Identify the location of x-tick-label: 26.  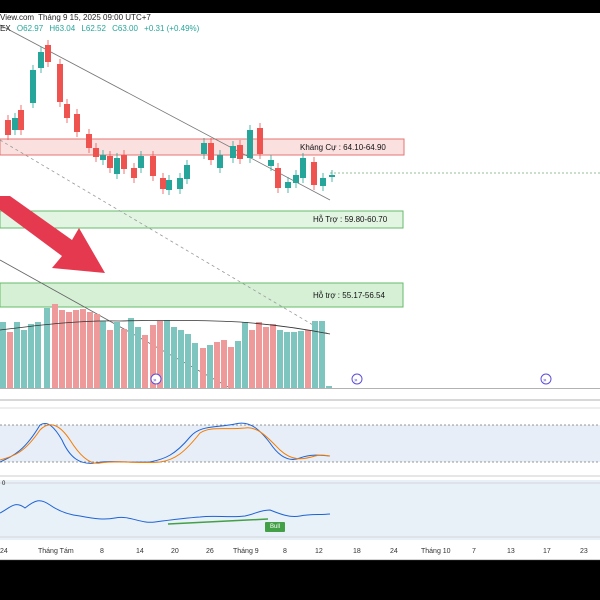
(210, 551).